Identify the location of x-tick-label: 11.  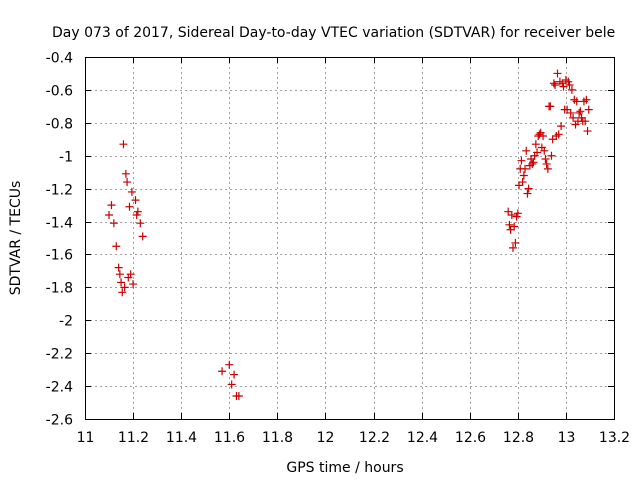
(86, 438).